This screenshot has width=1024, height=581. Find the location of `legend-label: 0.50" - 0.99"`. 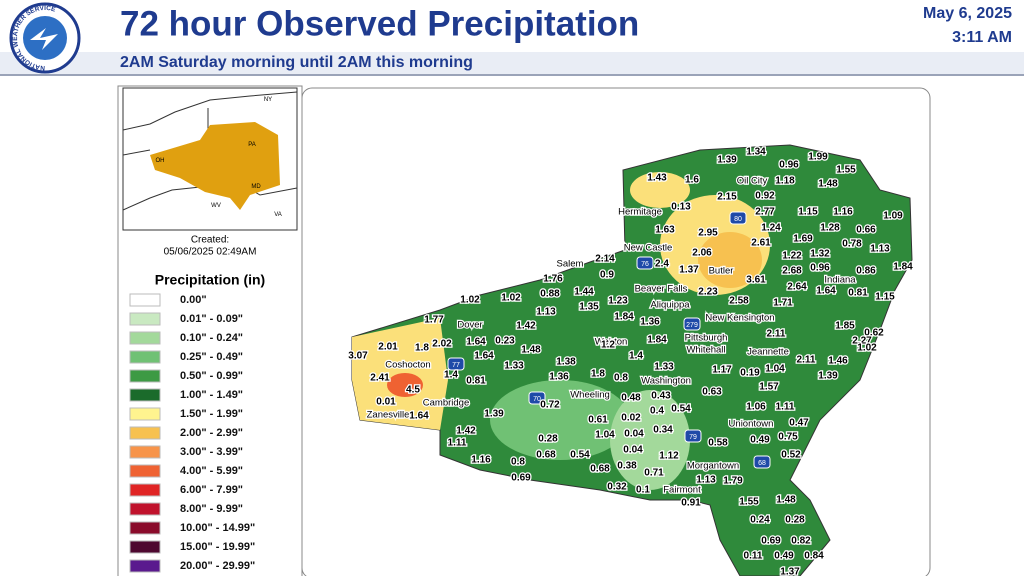

legend-label: 0.50" - 0.99" is located at coordinates (211, 376).